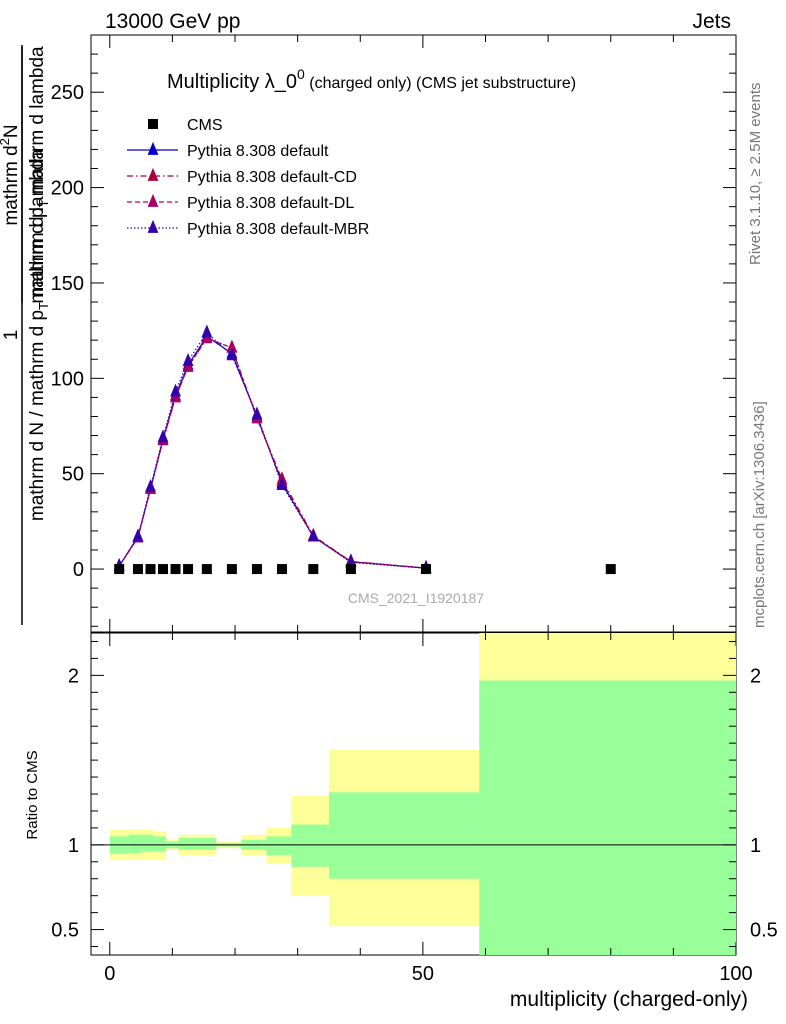 The height and width of the screenshot is (1024, 786). Describe the element at coordinates (67, 189) in the screenshot. I see `main-ytick-label: 200` at that location.